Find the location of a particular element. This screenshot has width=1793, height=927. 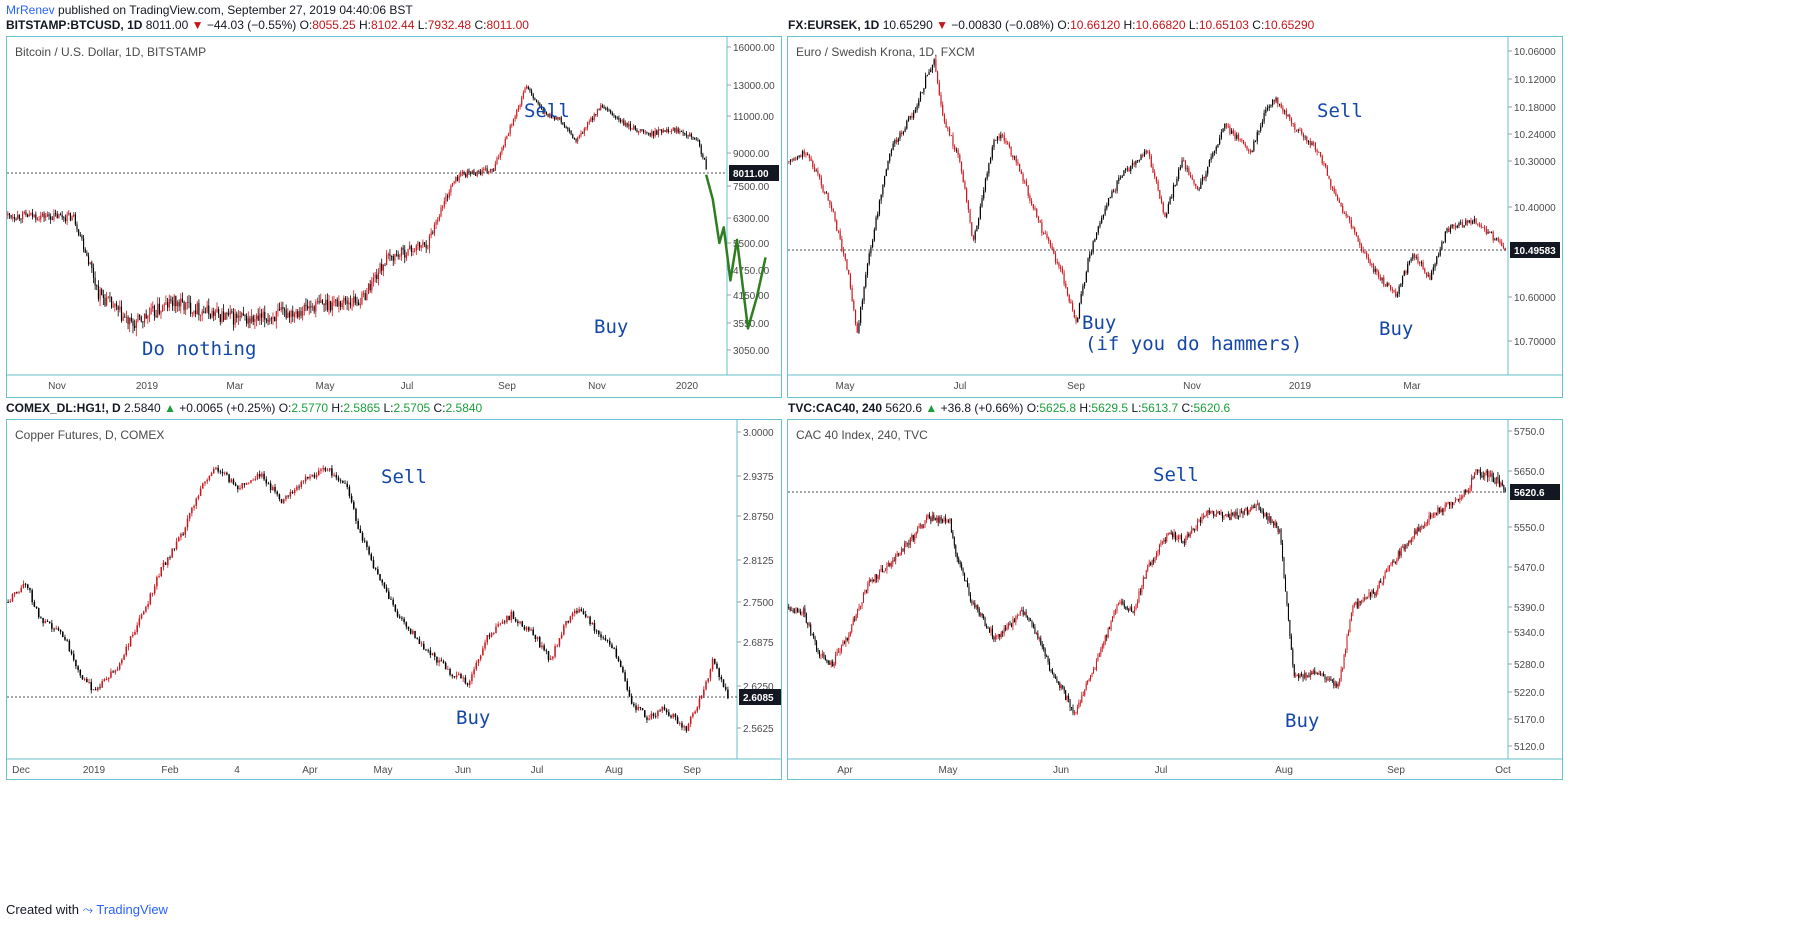

author-link: MrRenev is located at coordinates (30, 10).